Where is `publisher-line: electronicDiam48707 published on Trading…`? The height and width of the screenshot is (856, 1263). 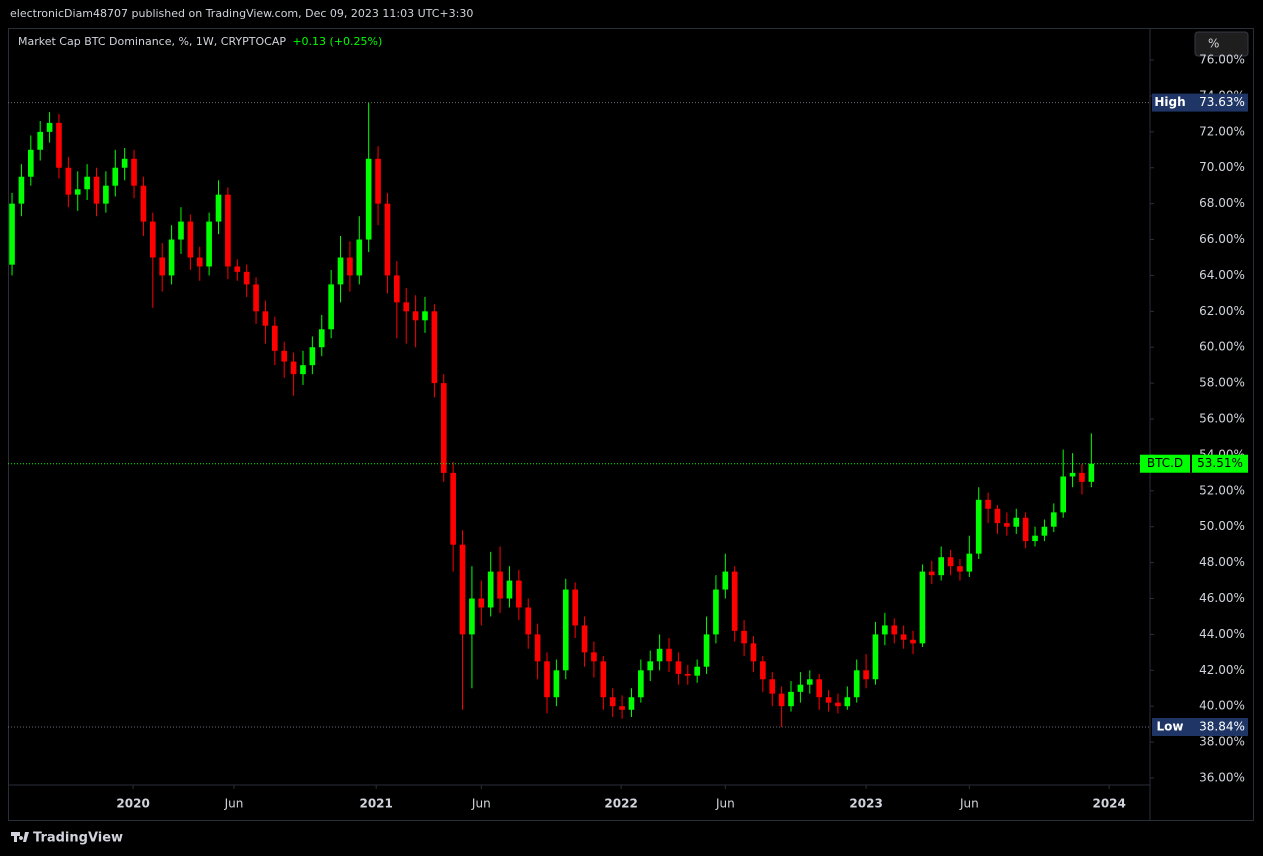 publisher-line: electronicDiam48707 published on Trading… is located at coordinates (241, 13).